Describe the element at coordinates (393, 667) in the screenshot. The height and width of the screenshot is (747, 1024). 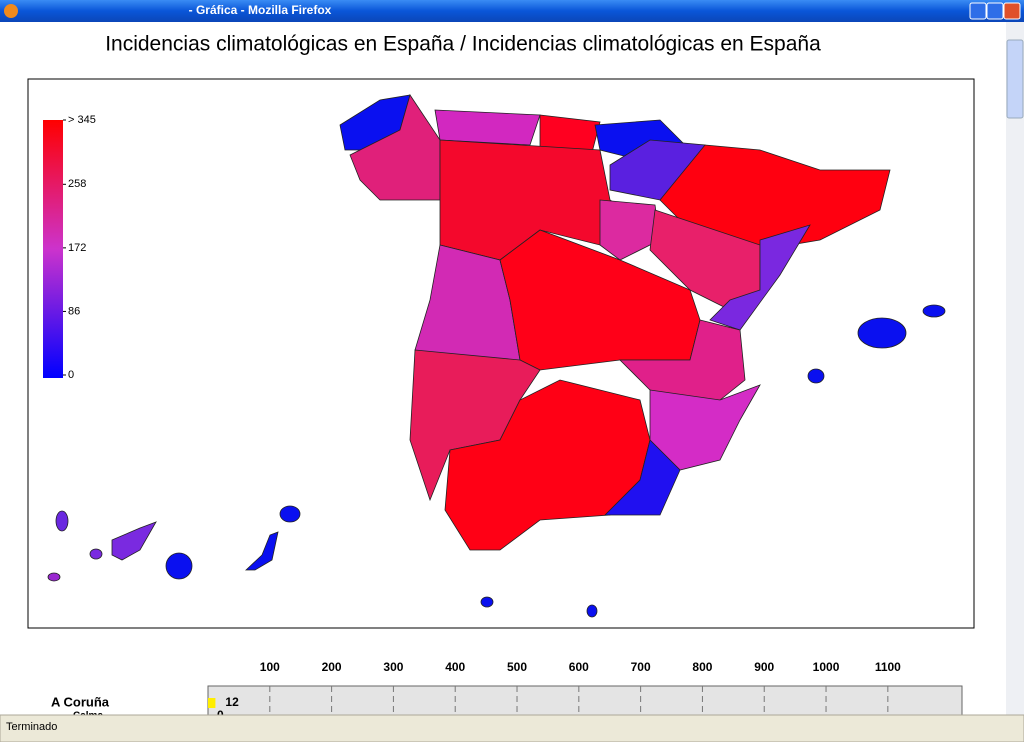
I see `x-tick-label: 300` at that location.